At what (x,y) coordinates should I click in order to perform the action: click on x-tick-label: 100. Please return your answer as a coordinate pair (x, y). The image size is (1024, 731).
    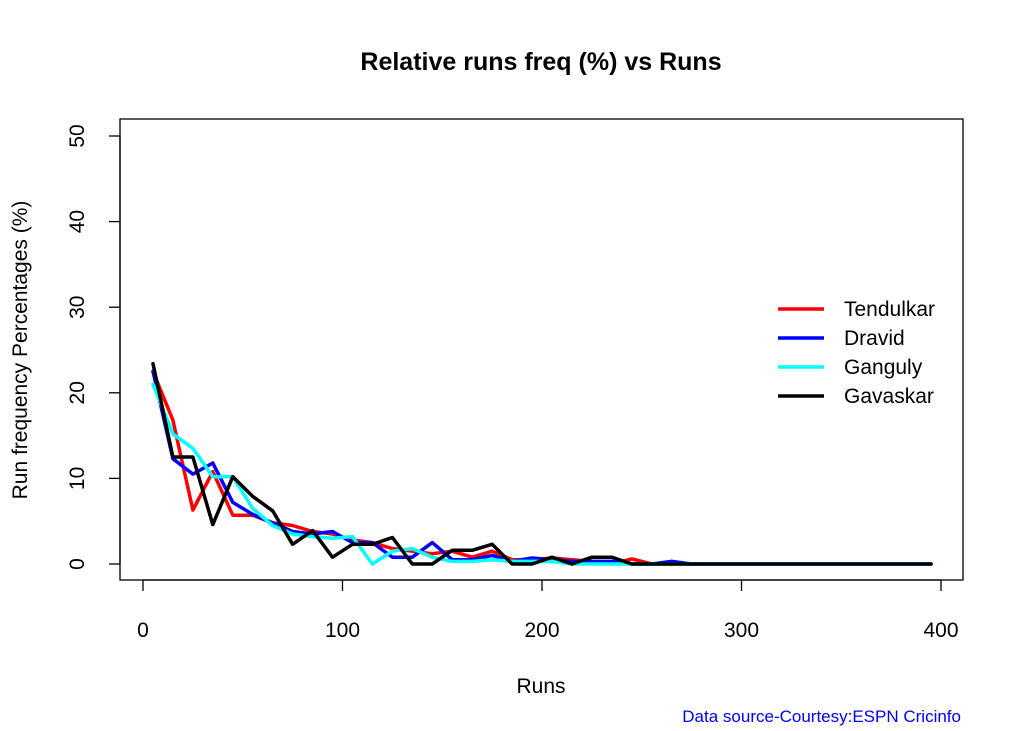
    Looking at the image, I should click on (342, 630).